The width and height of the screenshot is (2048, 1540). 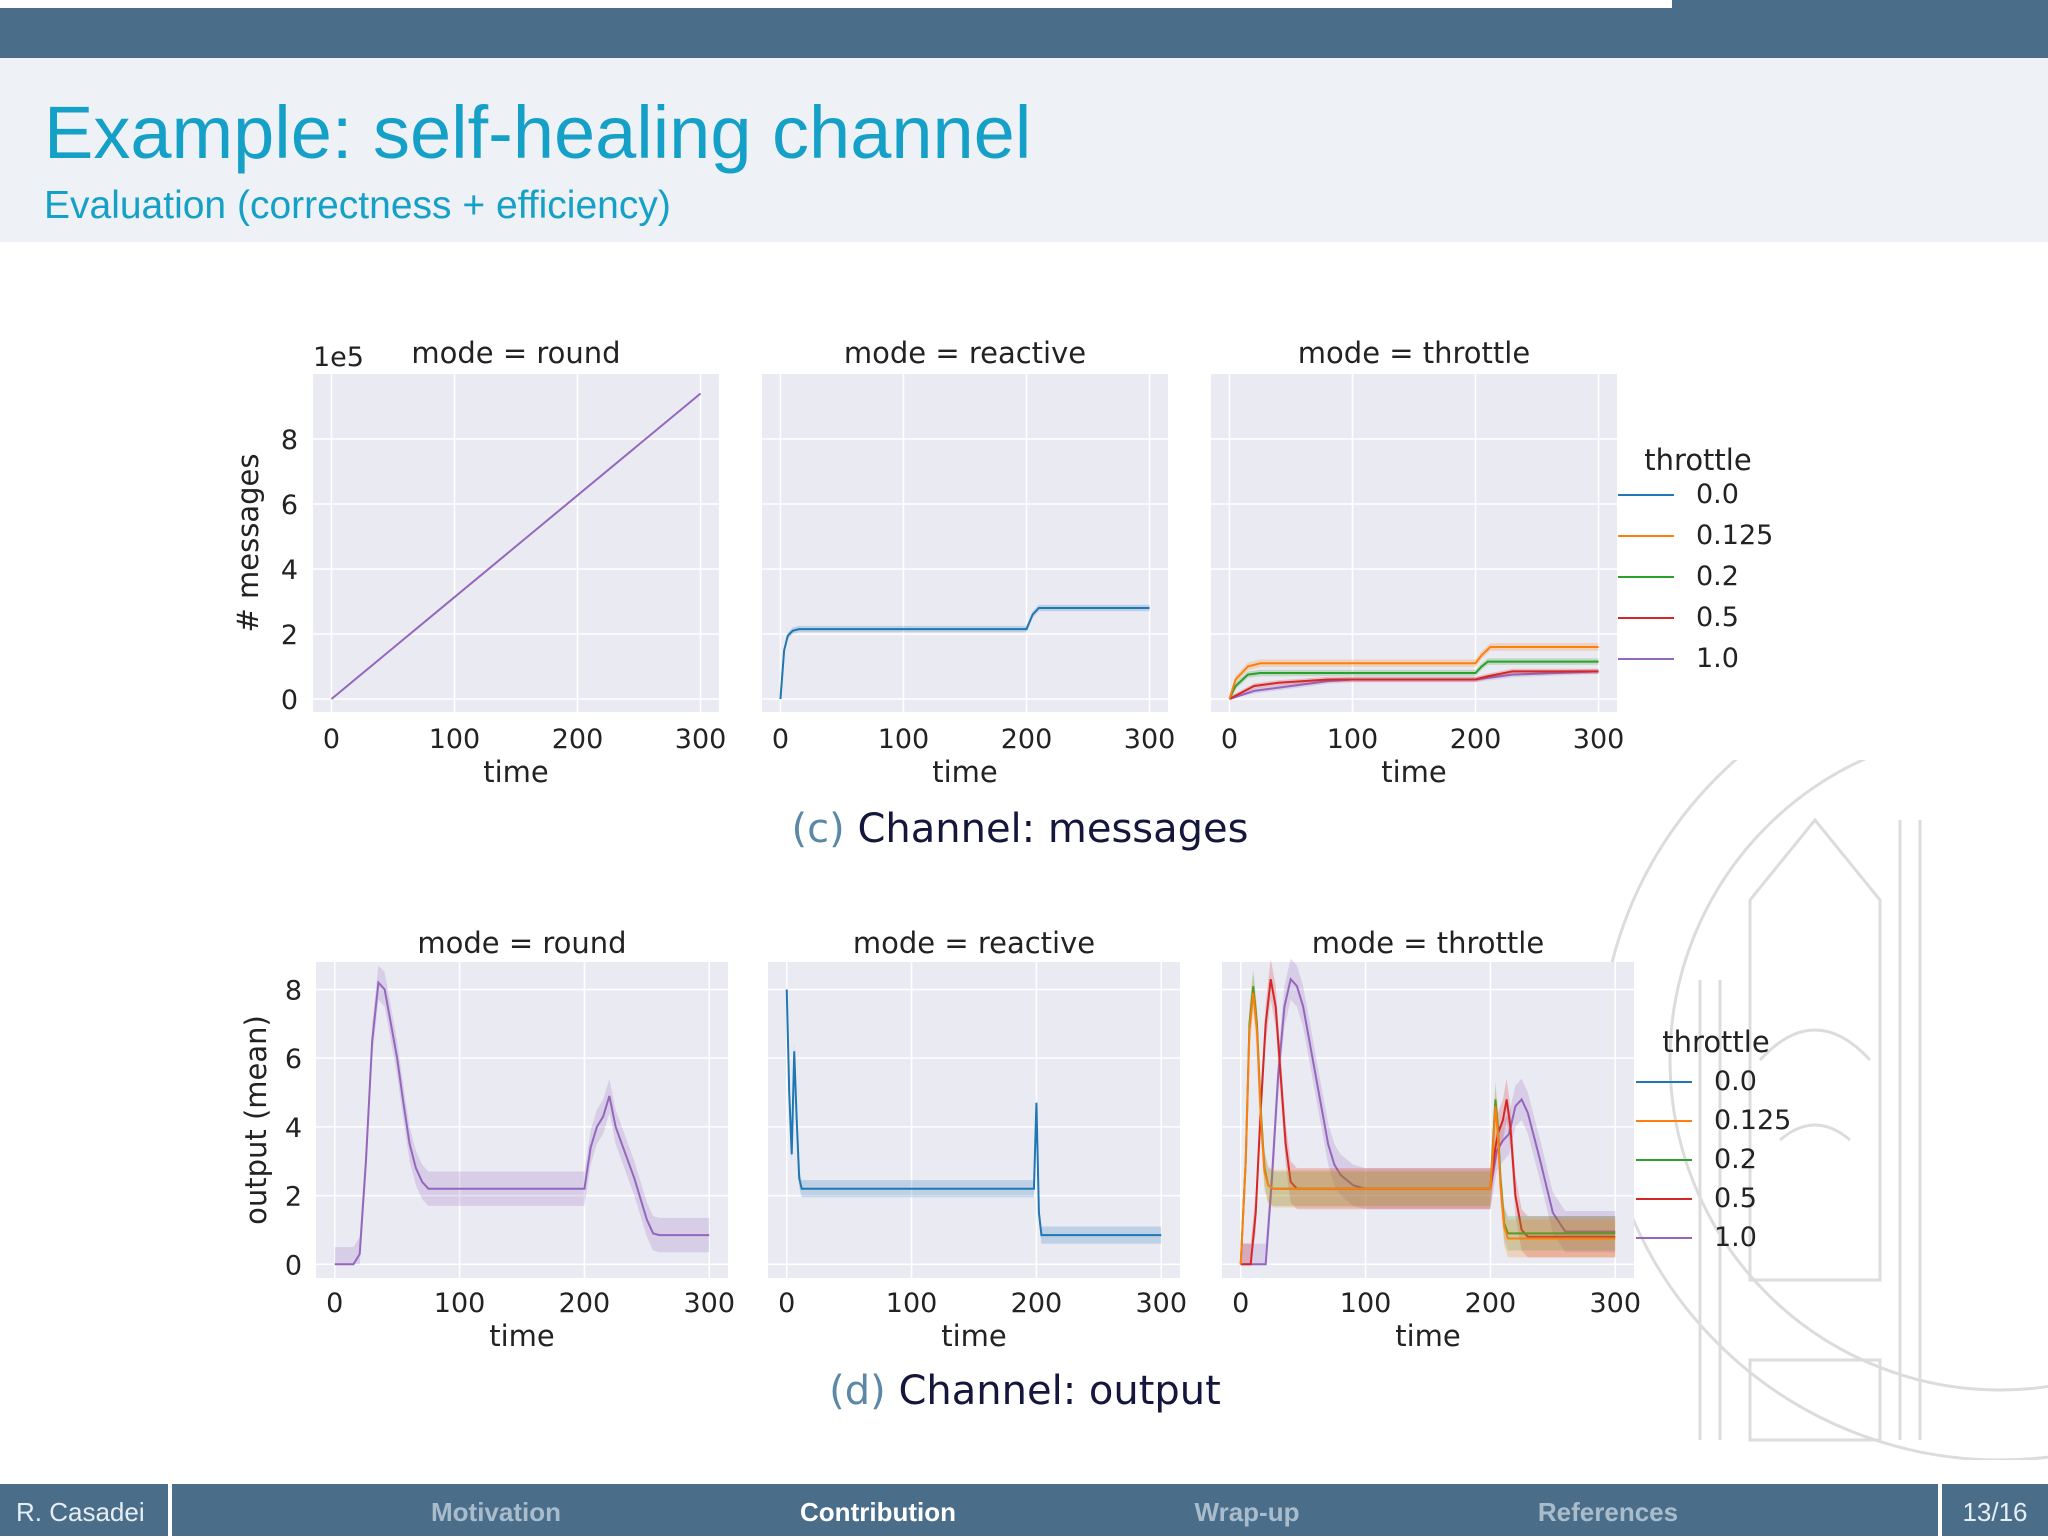 What do you see at coordinates (1052, 829) in the screenshot?
I see `caption-text: Channel: messages` at bounding box center [1052, 829].